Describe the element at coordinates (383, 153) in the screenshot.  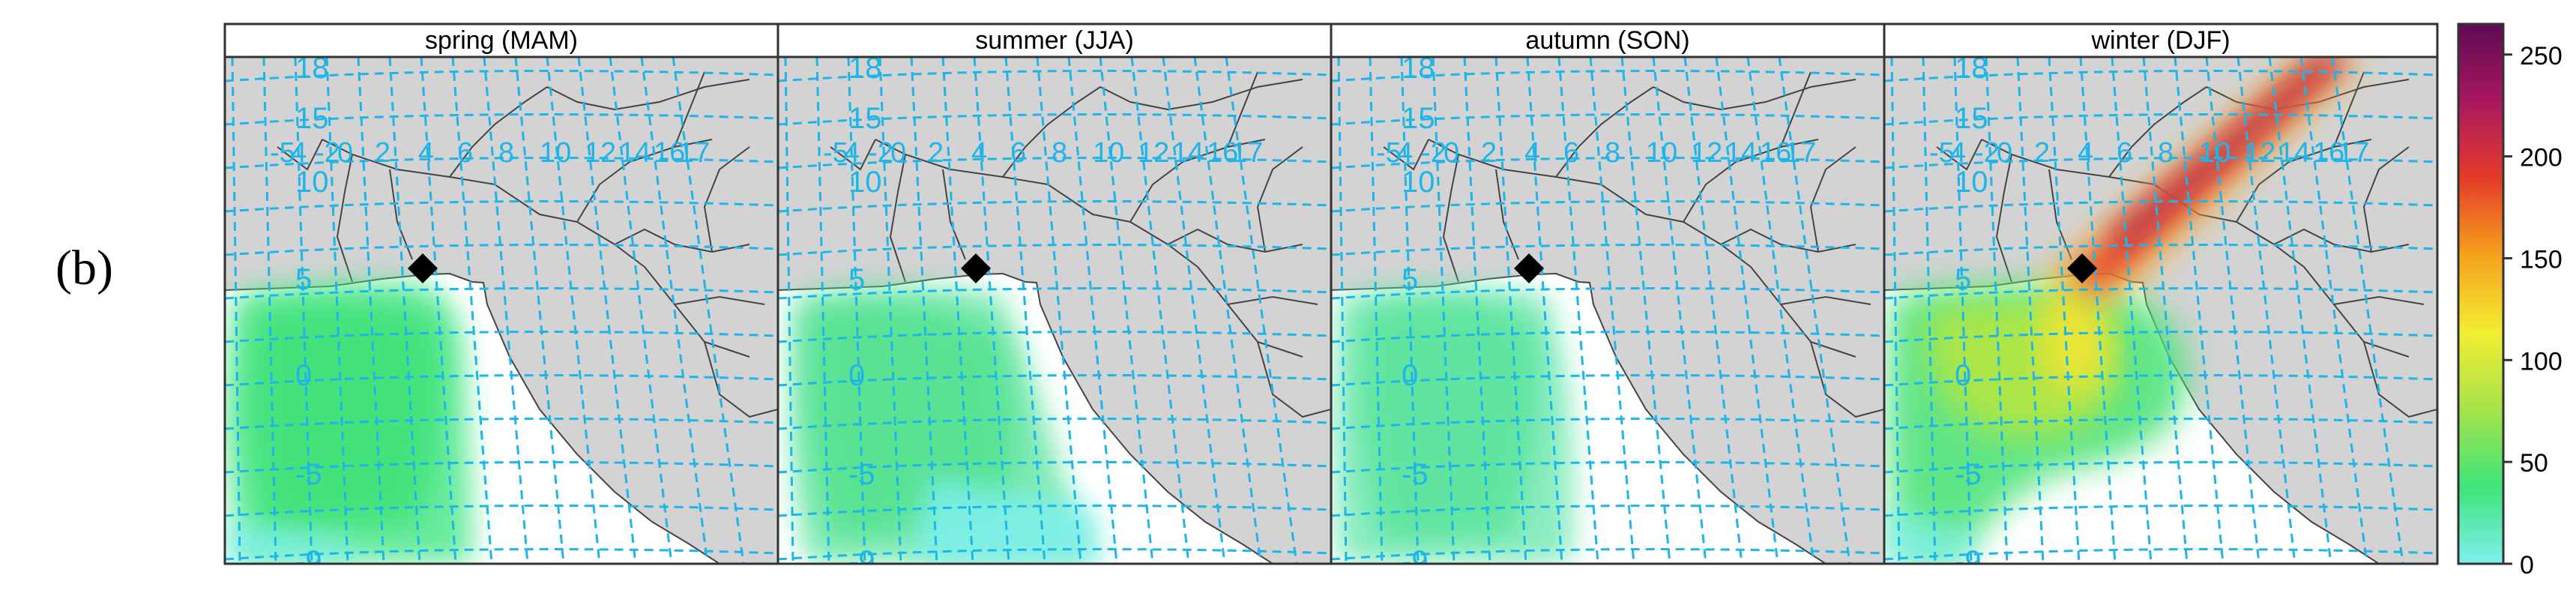
I see `lon-label: 2` at that location.